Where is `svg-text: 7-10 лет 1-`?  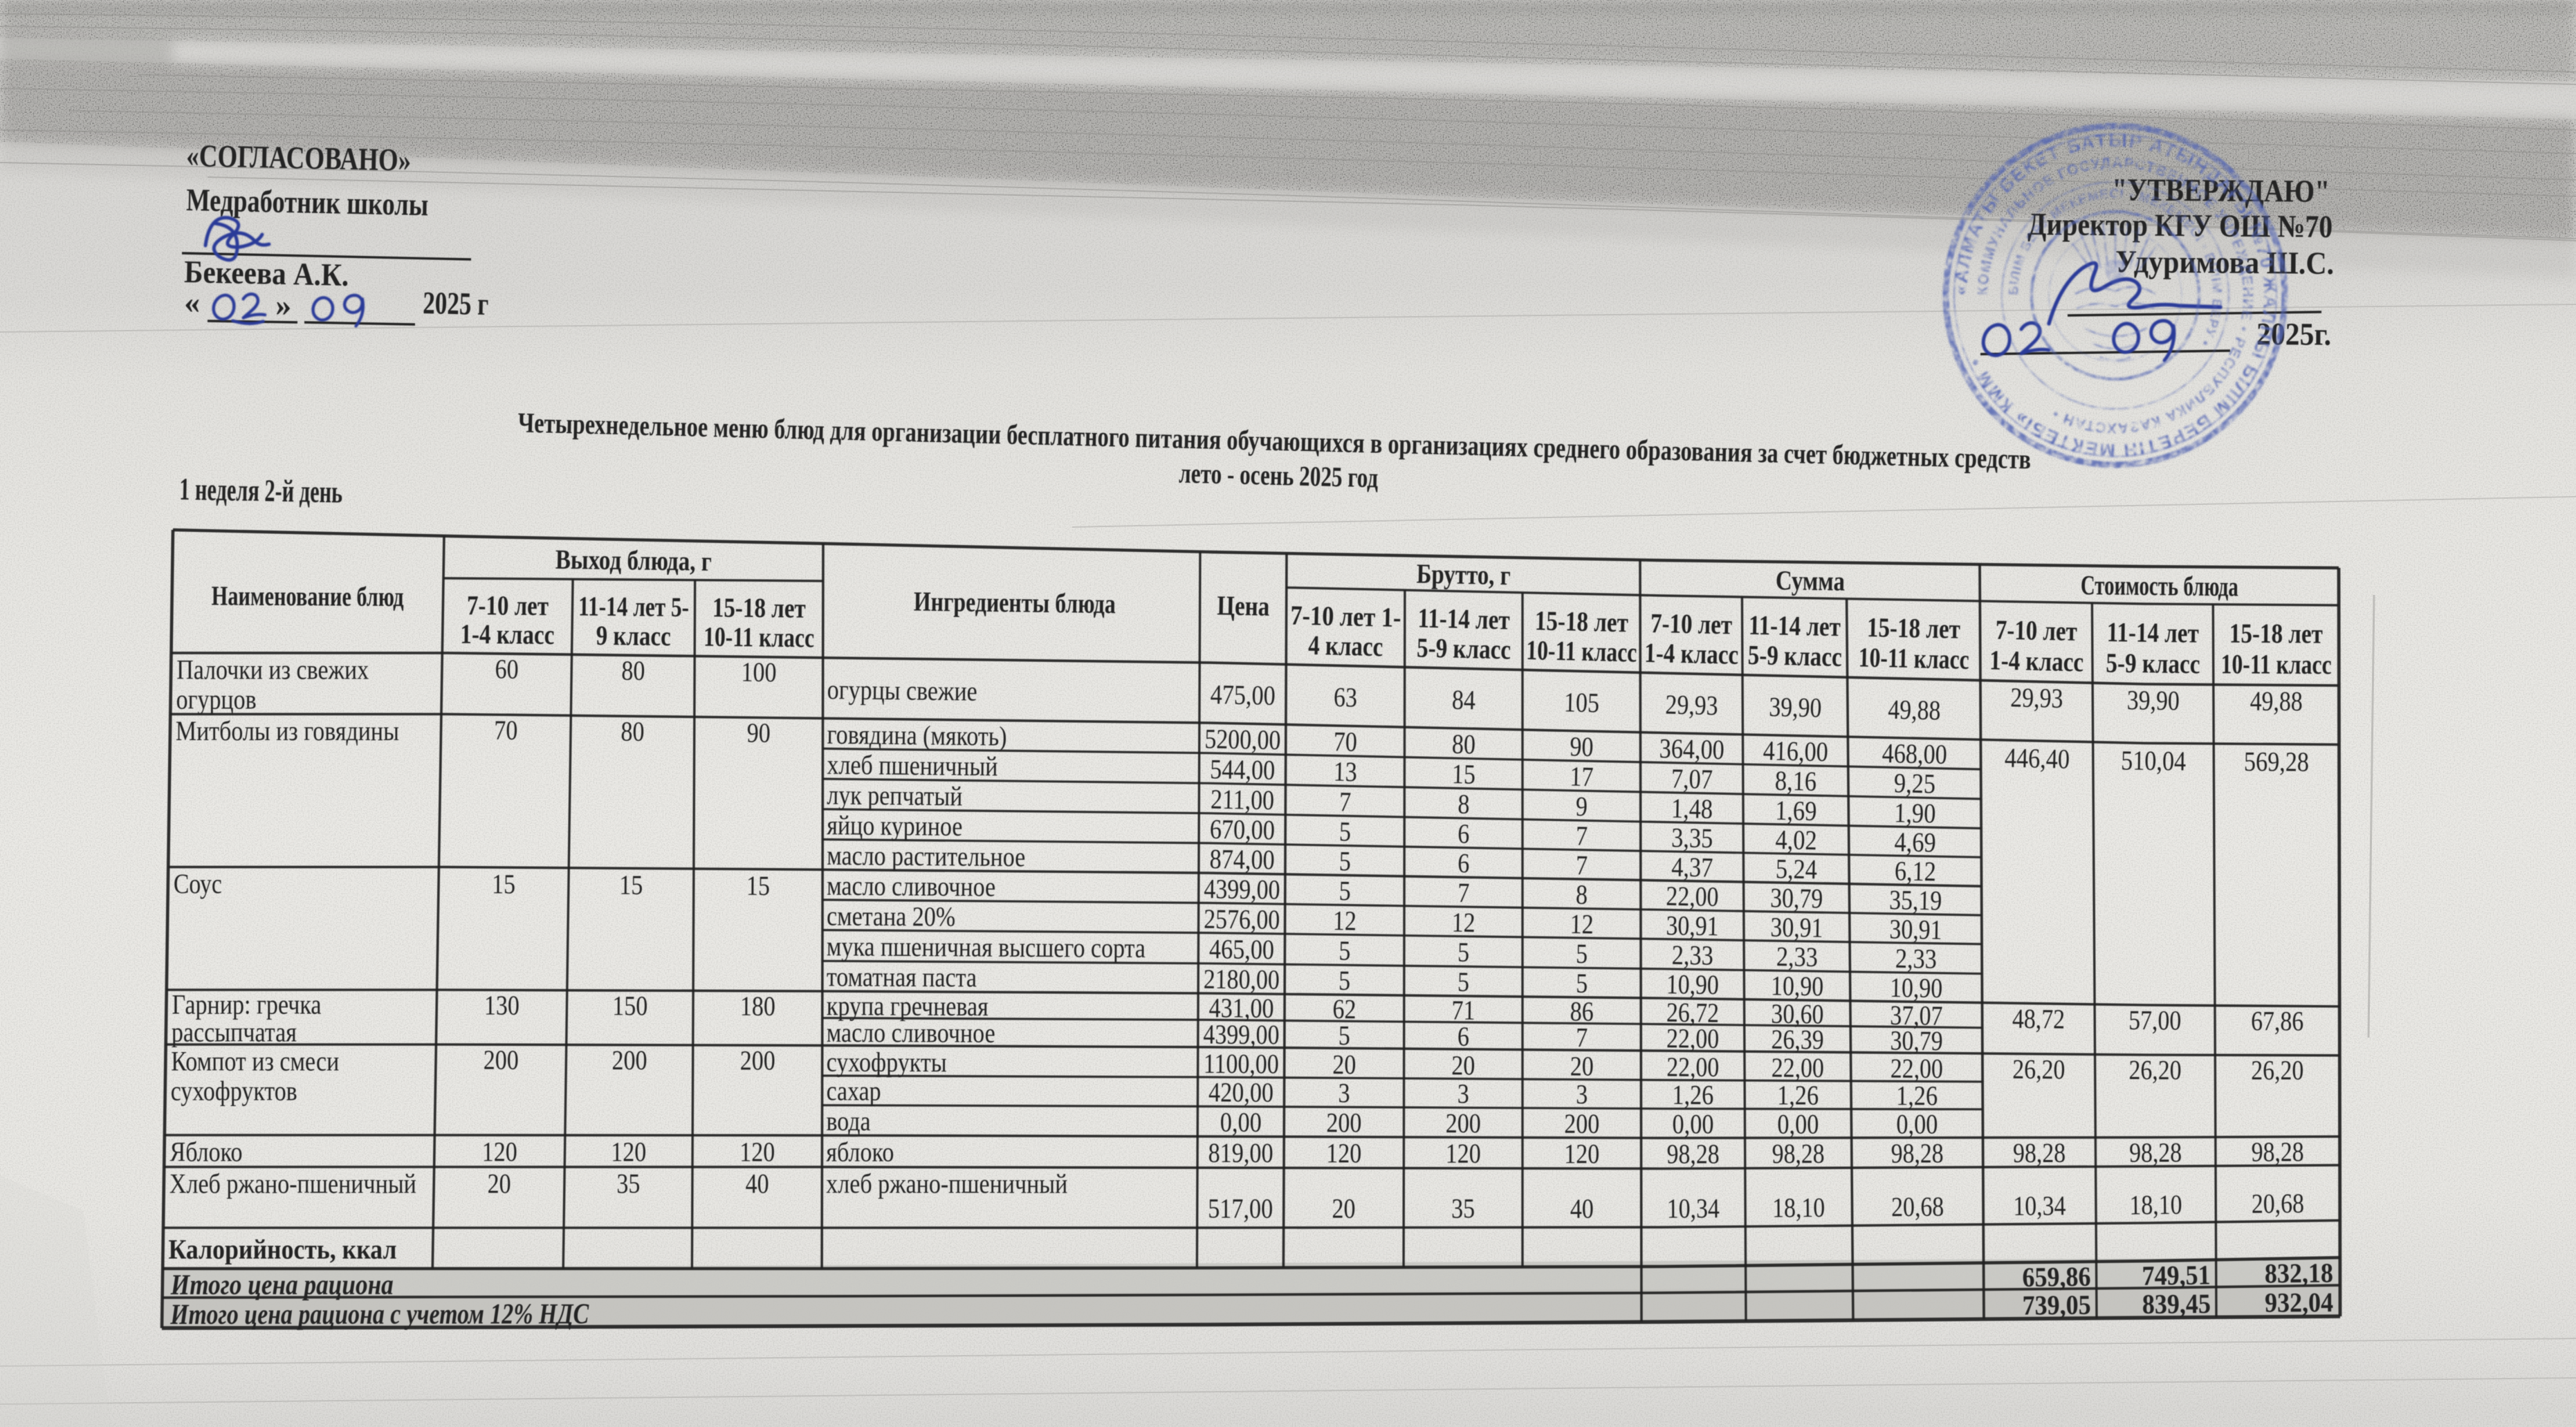 svg-text: 7-10 лет 1- is located at coordinates (1345, 617).